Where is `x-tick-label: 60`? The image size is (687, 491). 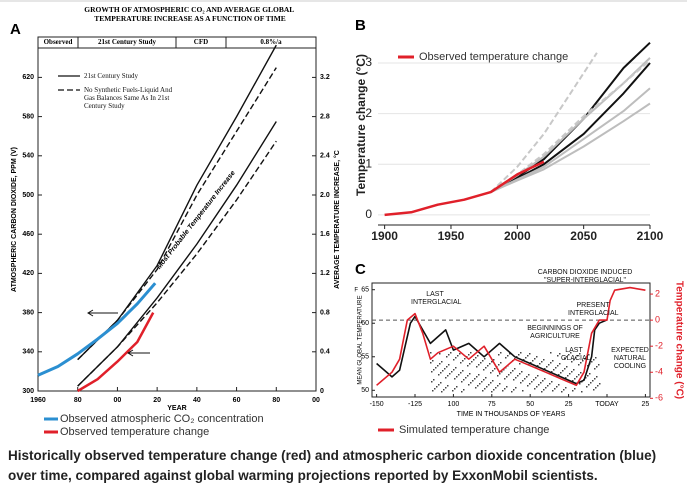 x-tick-label: 60 is located at coordinates (237, 400).